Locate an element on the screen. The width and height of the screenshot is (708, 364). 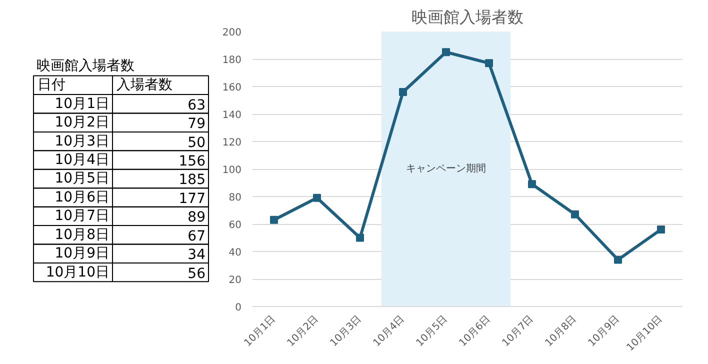
text: 10月9日 is located at coordinates (82, 254).